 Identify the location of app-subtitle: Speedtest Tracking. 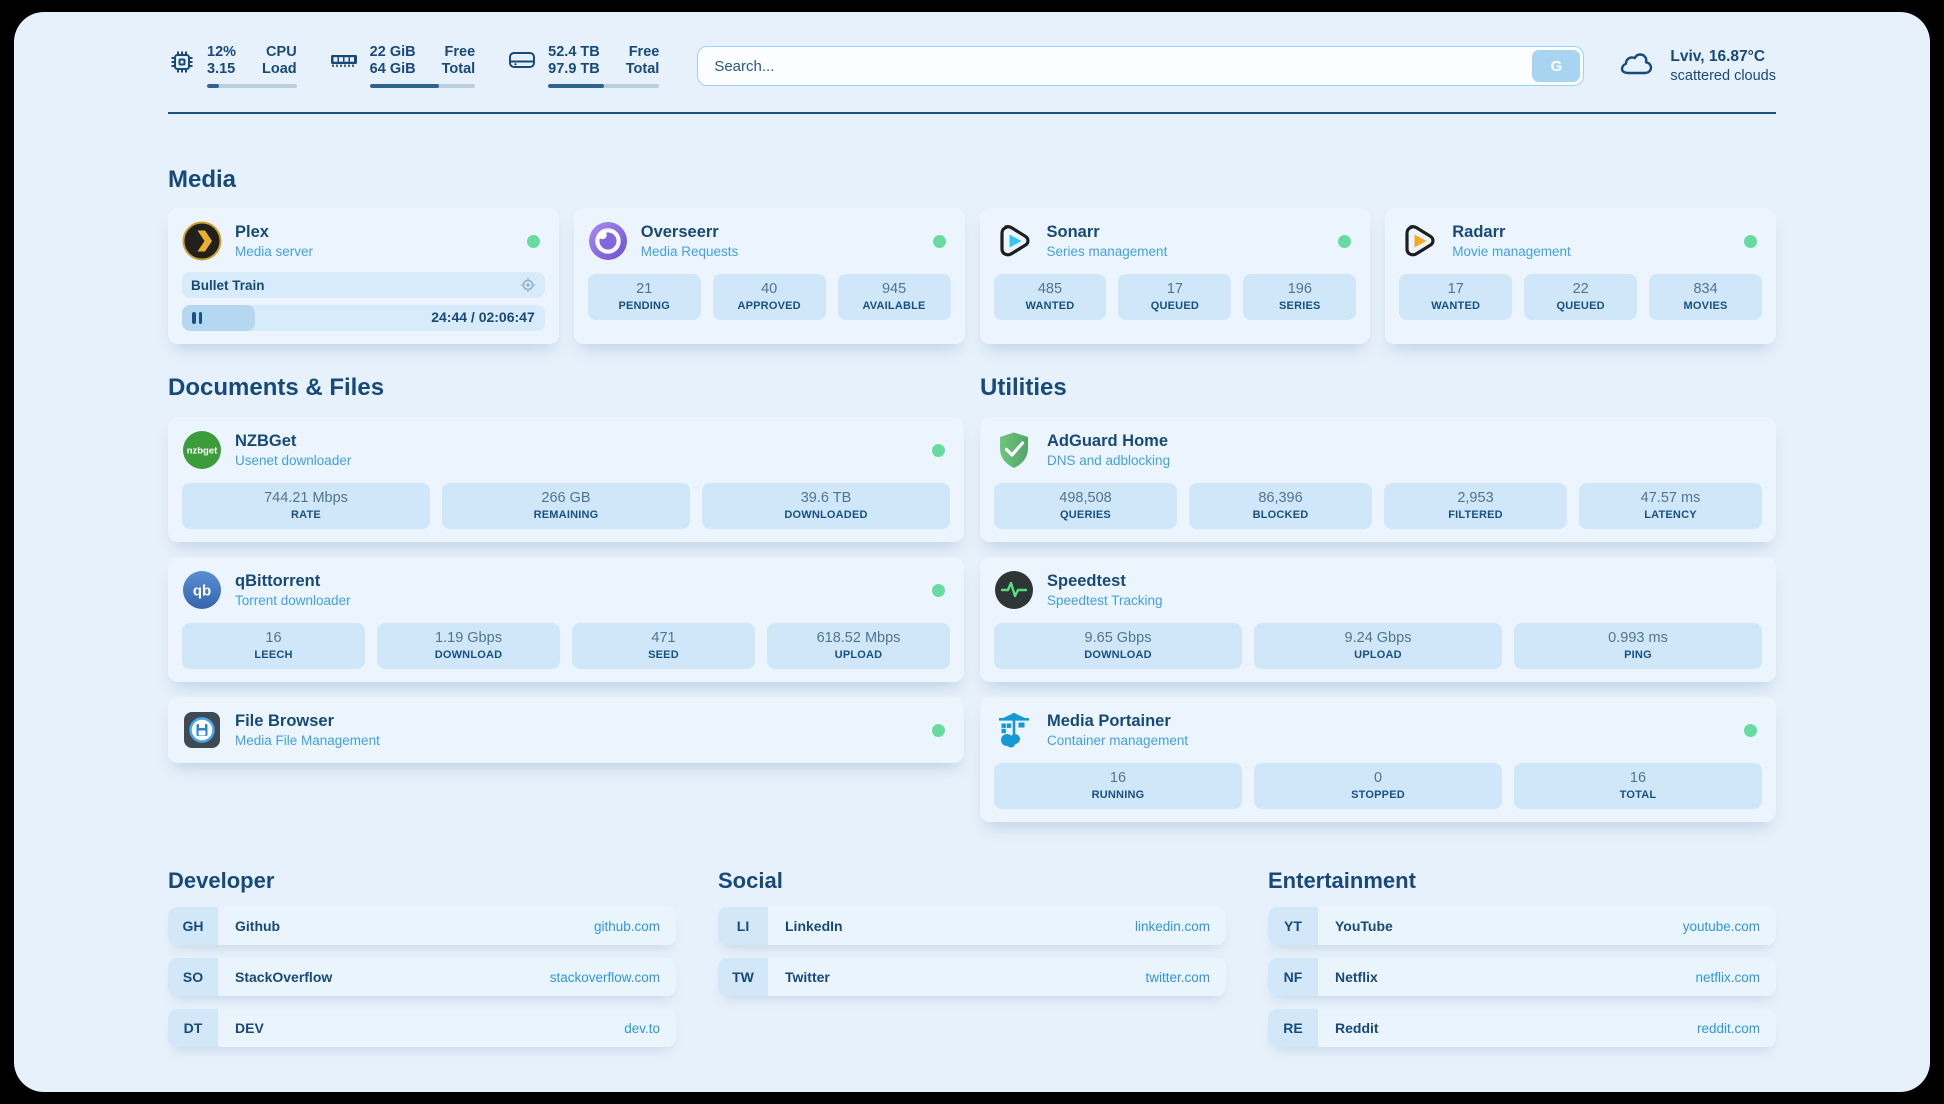
(1105, 600).